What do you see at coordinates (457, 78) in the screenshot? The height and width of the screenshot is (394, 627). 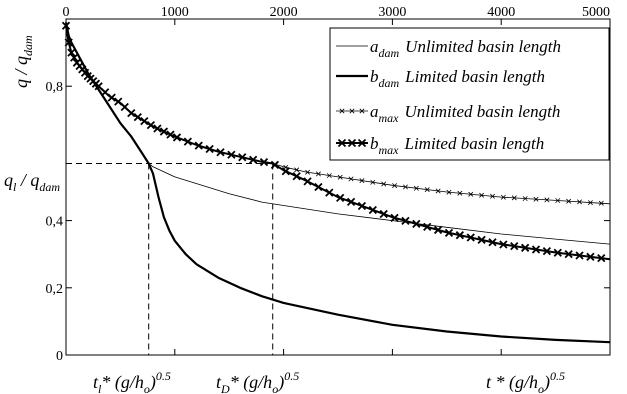 I see `legend-label-b-dam: bdam Limited basin length` at bounding box center [457, 78].